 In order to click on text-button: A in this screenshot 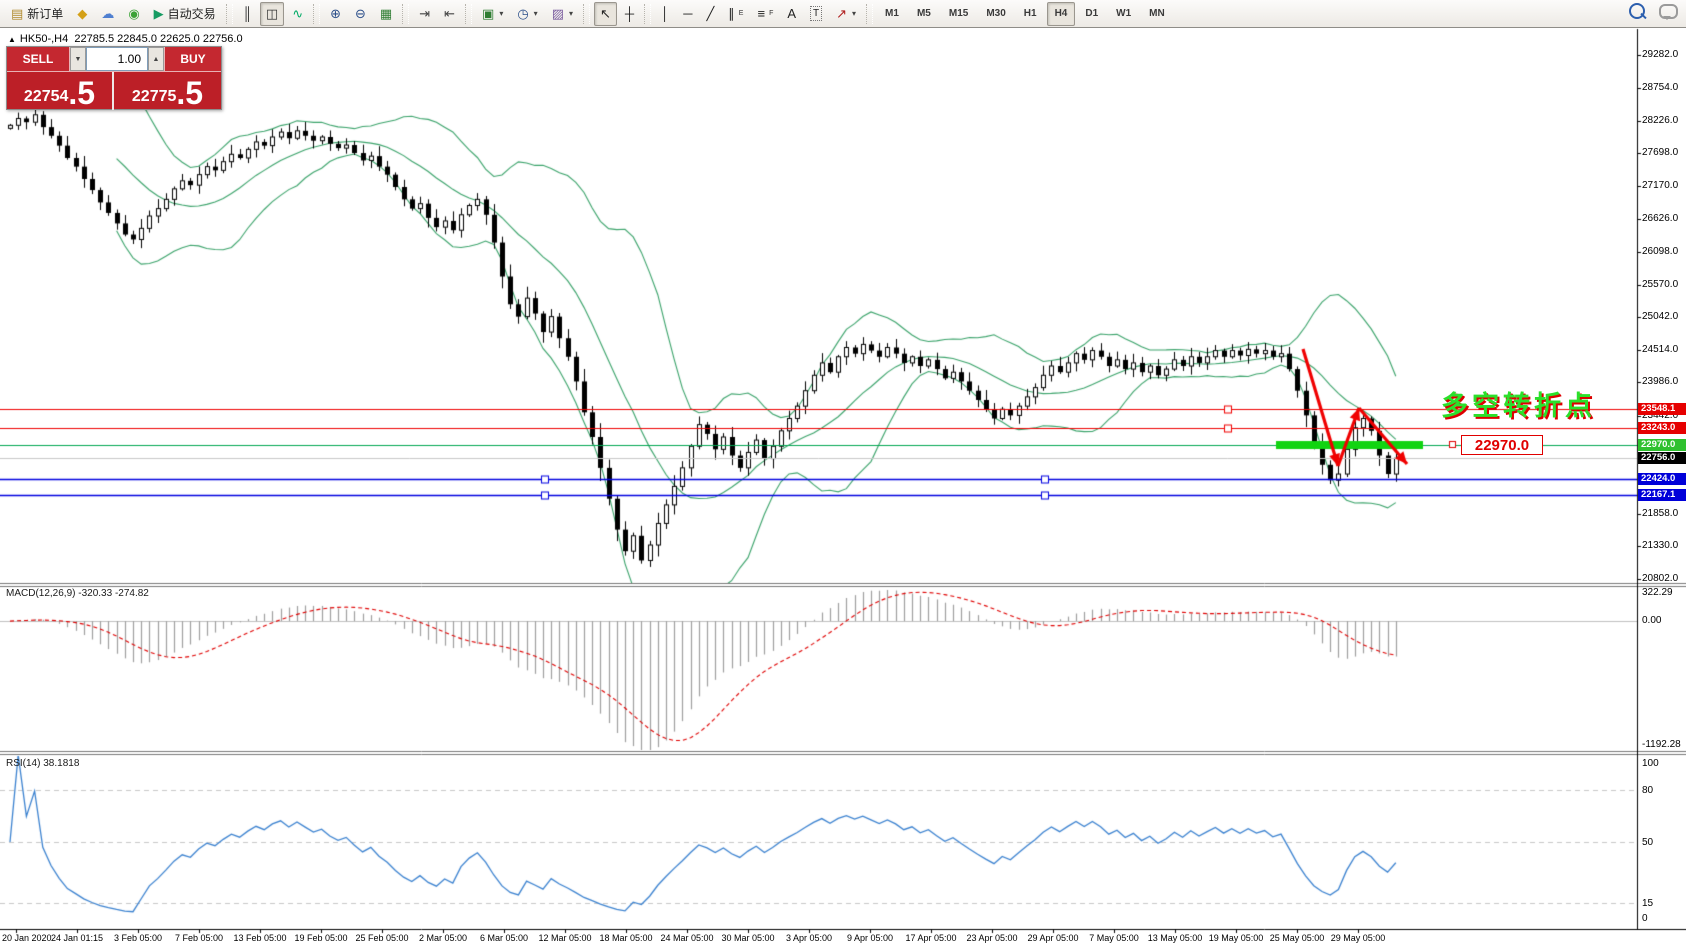, I will do `click(791, 14)`.